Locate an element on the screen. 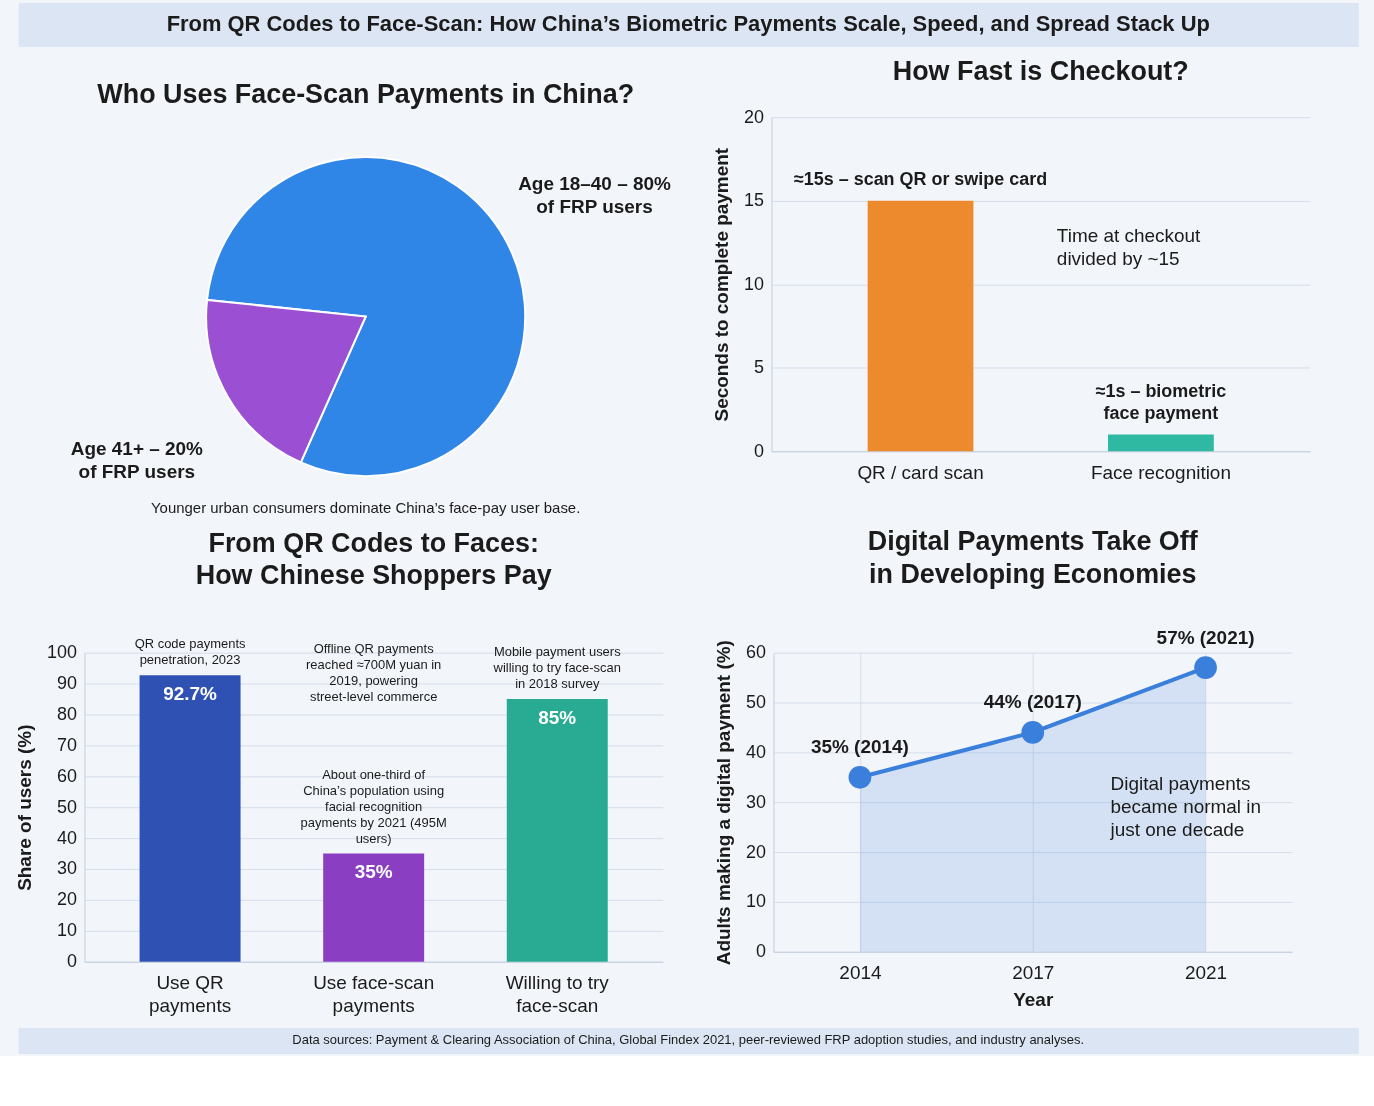 The height and width of the screenshot is (1106, 1374). data-label: ≈15s – scan QR or swipe card is located at coordinates (920, 178).